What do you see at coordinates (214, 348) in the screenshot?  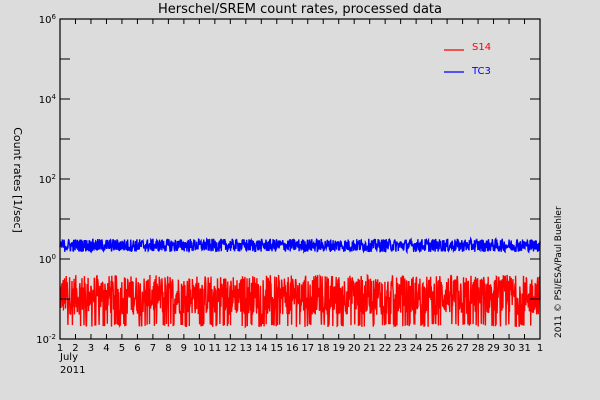 I see `x-tick-label: 11` at bounding box center [214, 348].